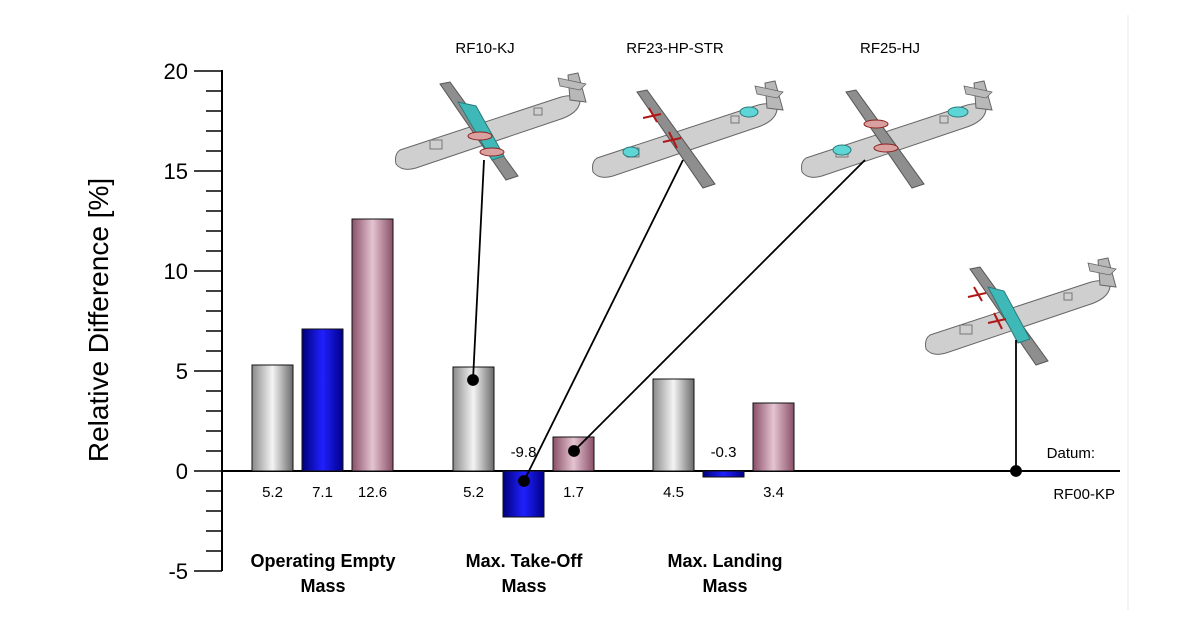 This screenshot has width=1200, height=627. I want to click on y-axis-ticks, so click(208, 321).